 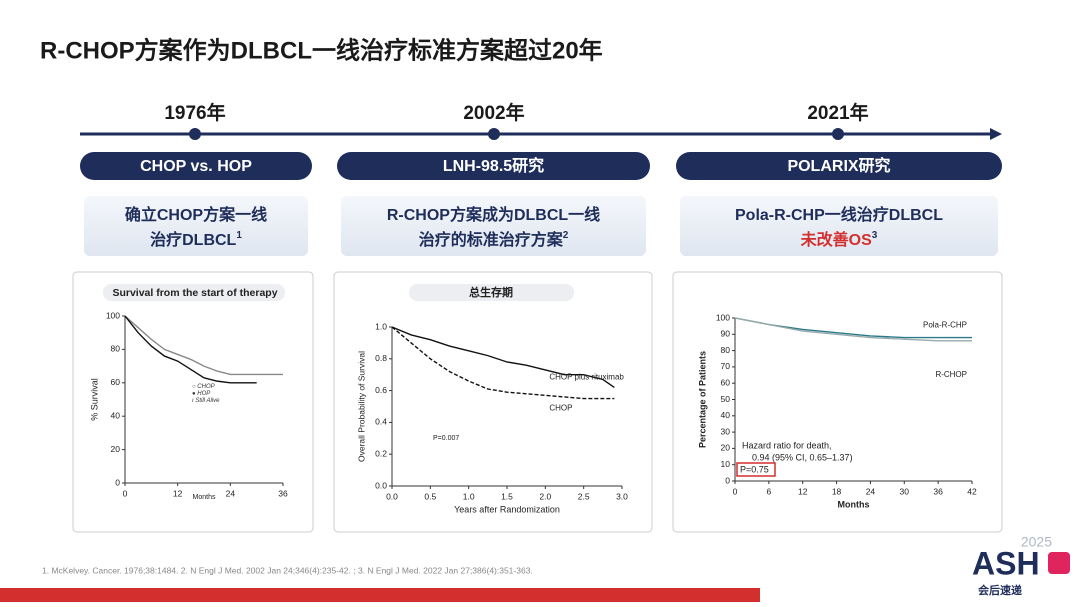 I want to click on legend-label: CHOP, so click(x=205, y=387).